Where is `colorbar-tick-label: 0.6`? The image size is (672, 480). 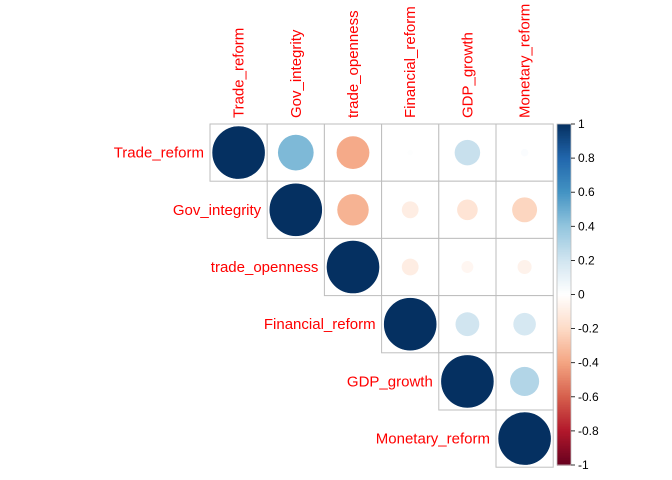
colorbar-tick-label: 0.6 is located at coordinates (586, 192).